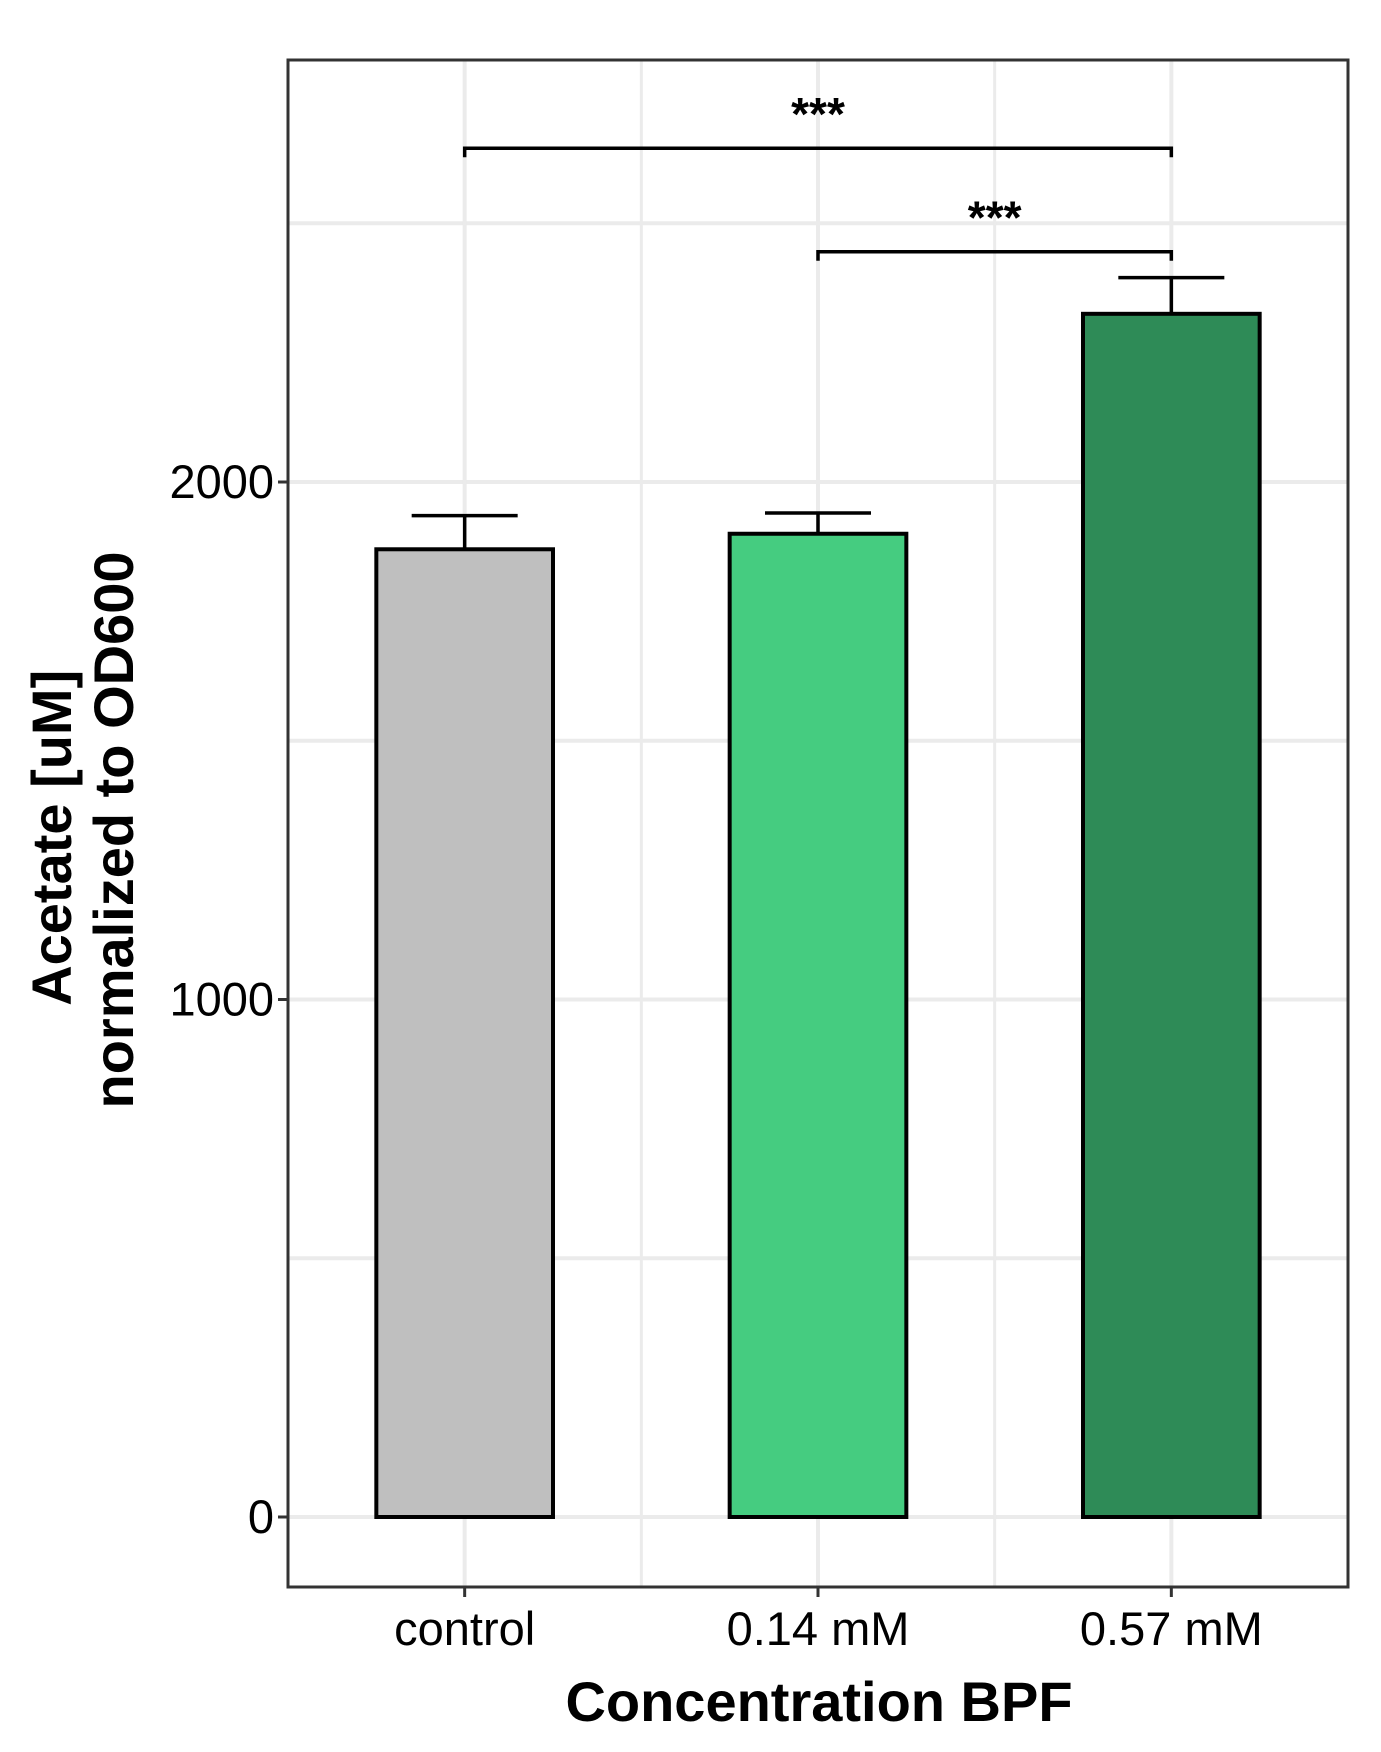  I want to click on y-axis-title-line-1: Acetate [uM], so click(51, 838).